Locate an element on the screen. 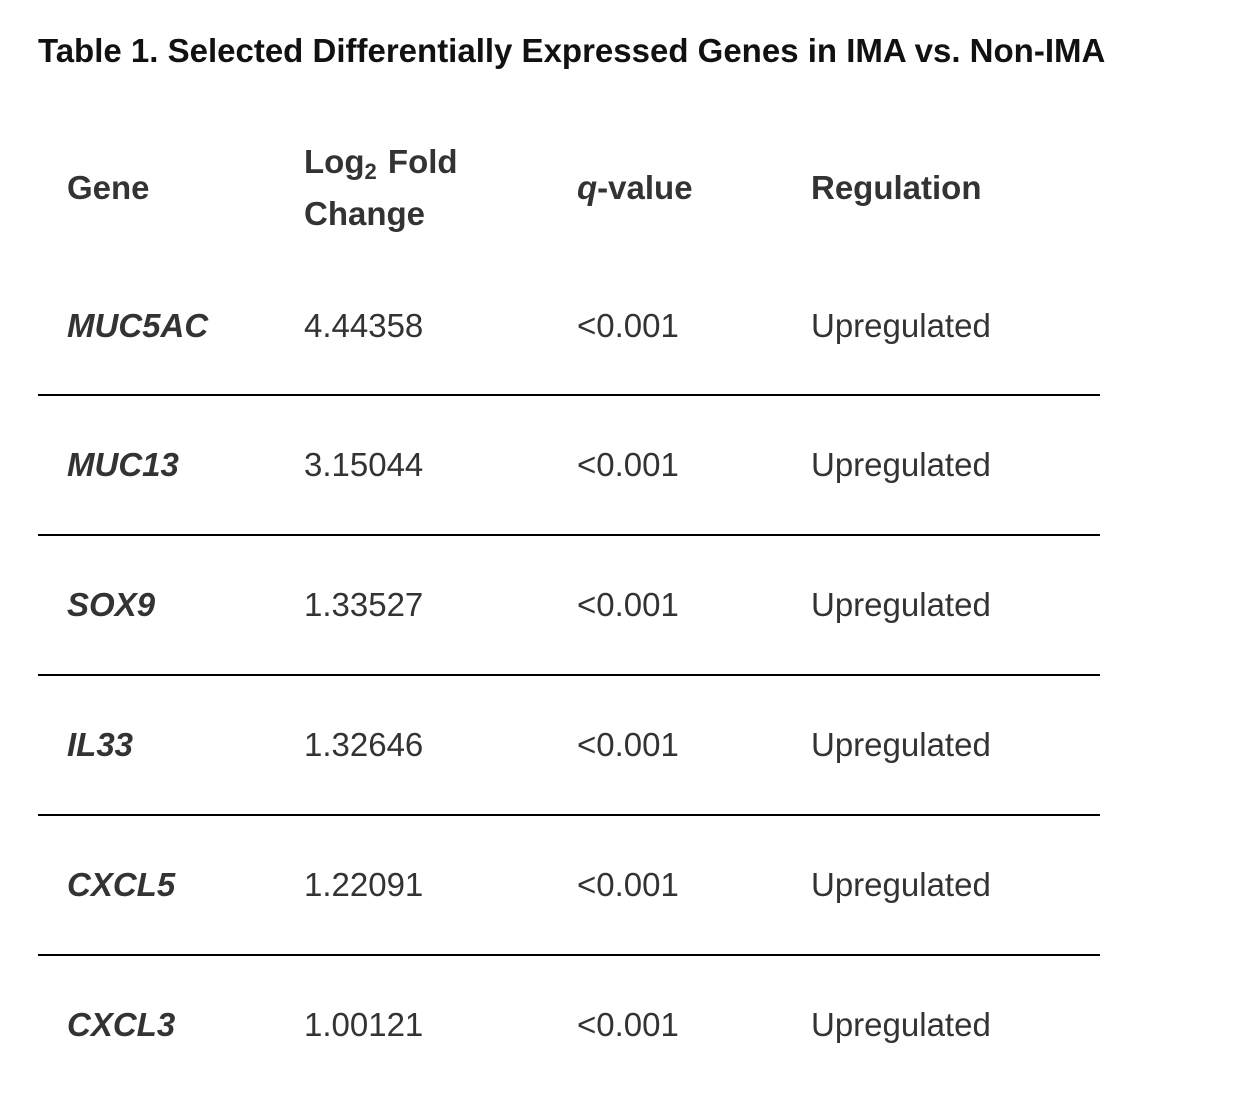 Image resolution: width=1237 pixels, height=1094 pixels. header-gene: Gene is located at coordinates (108, 187).